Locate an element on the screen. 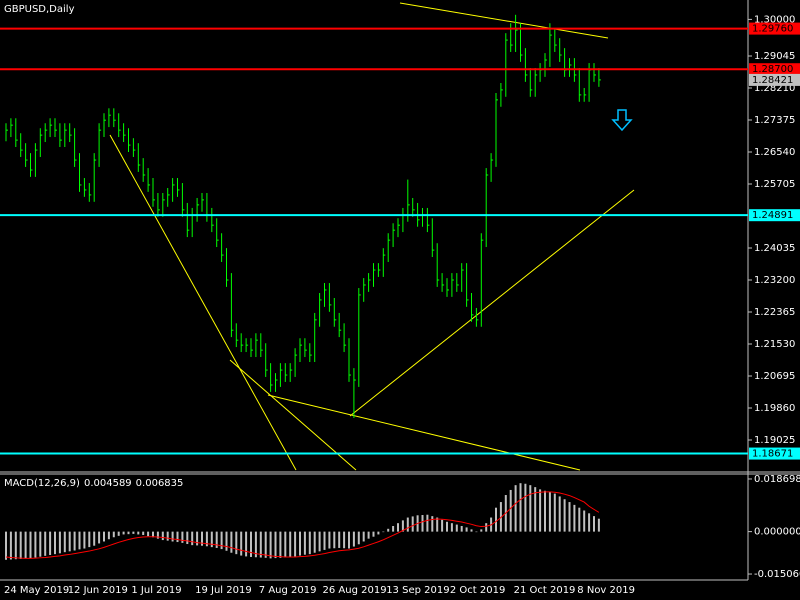 Image resolution: width=800 pixels, height=600 pixels. level-label: 1.29760 is located at coordinates (772, 29).